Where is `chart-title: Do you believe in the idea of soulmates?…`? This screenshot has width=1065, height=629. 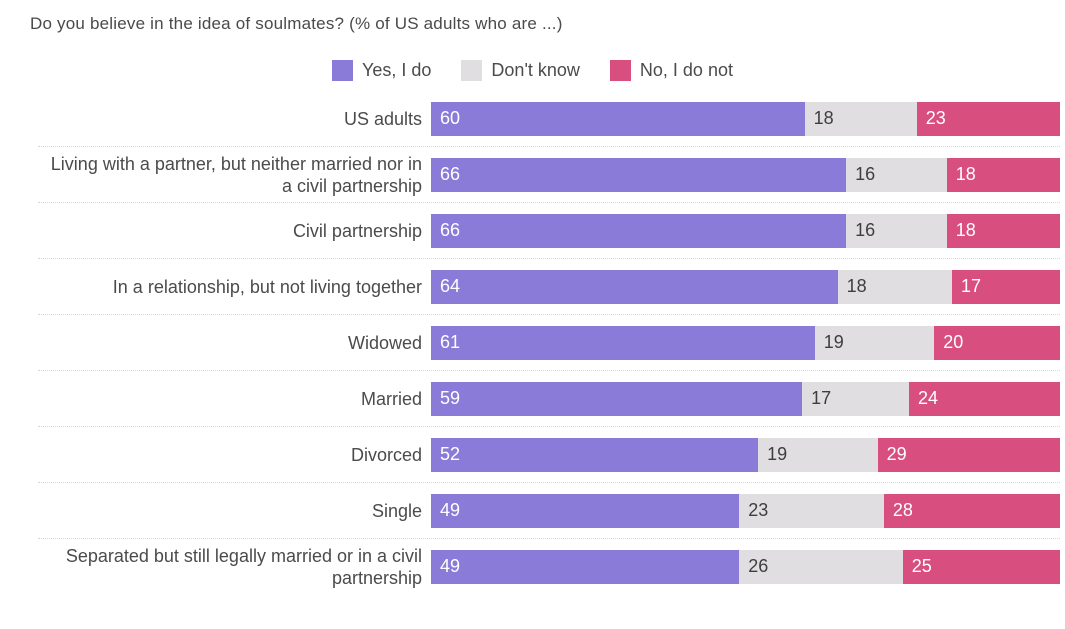
chart-title: Do you believe in the idea of soulmates?… is located at coordinates (296, 23).